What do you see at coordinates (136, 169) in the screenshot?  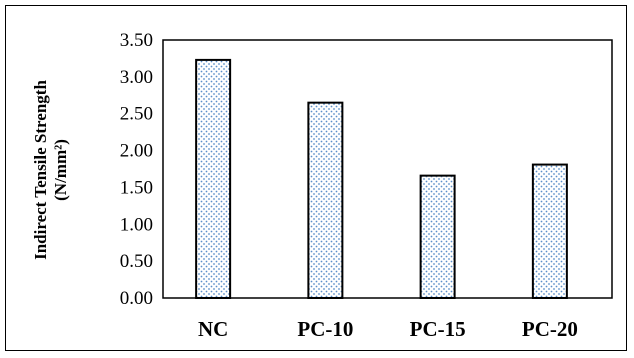 I see `y-tick-labels: 0.00 0.50 1.00 1.50 2.00 2.50 3.00 3.50` at bounding box center [136, 169].